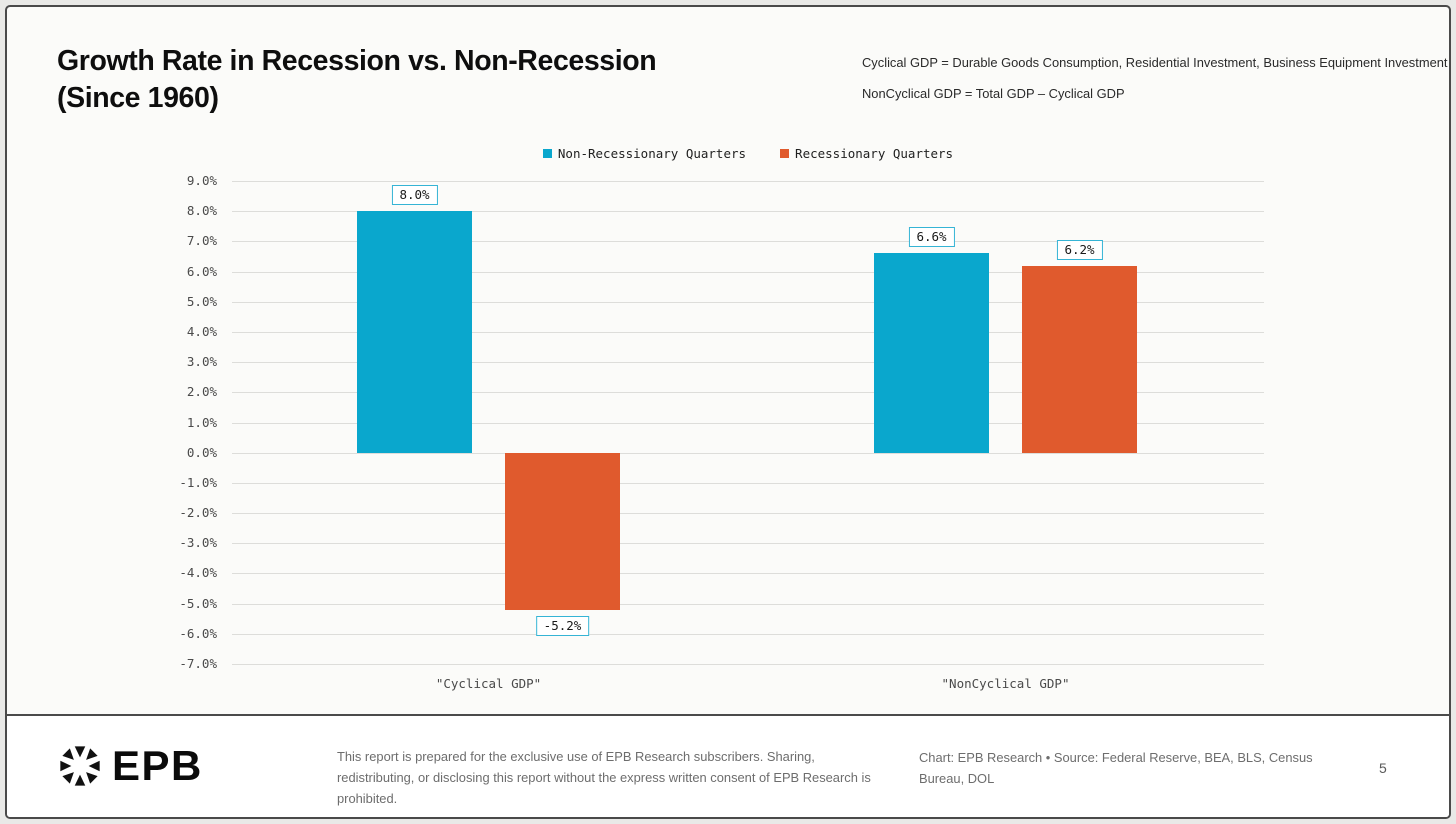  I want to click on y-tick-label: -6.0%, so click(198, 633).